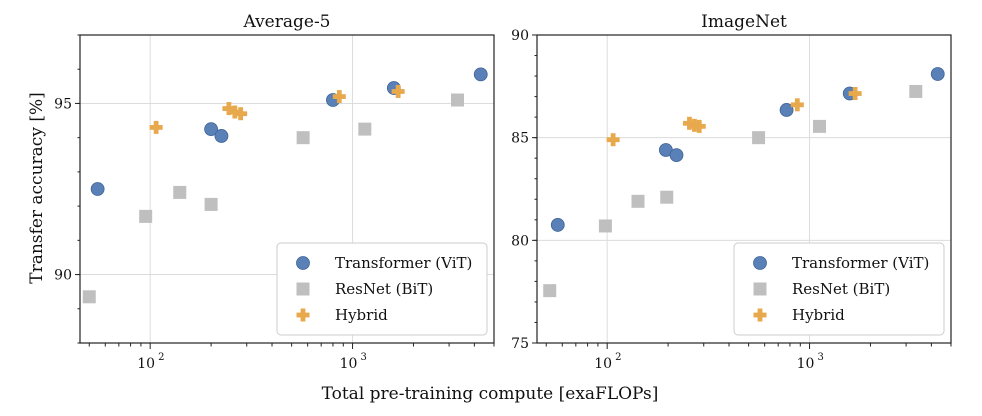 This screenshot has width=982, height=416. What do you see at coordinates (818, 315) in the screenshot?
I see `imagenet-legend-hybrid-label: Hybrid` at bounding box center [818, 315].